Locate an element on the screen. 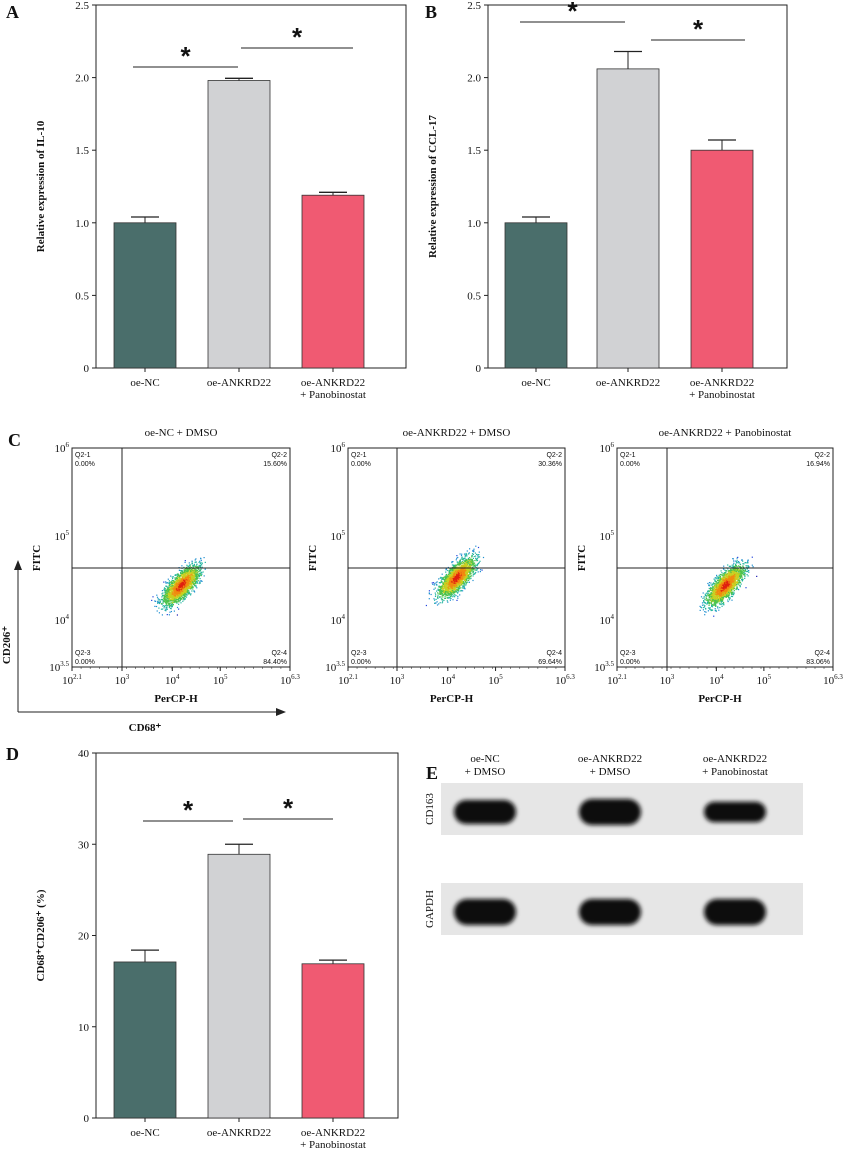 This screenshot has width=843, height=1149. y-axis-label: FITC is located at coordinates (37, 558).